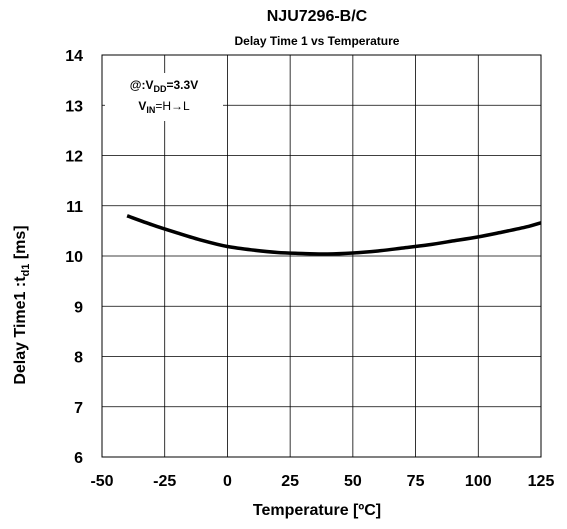 This screenshot has height=529, width=567. What do you see at coordinates (317, 510) in the screenshot?
I see `x-axis-label: Temperature [ºC]` at bounding box center [317, 510].